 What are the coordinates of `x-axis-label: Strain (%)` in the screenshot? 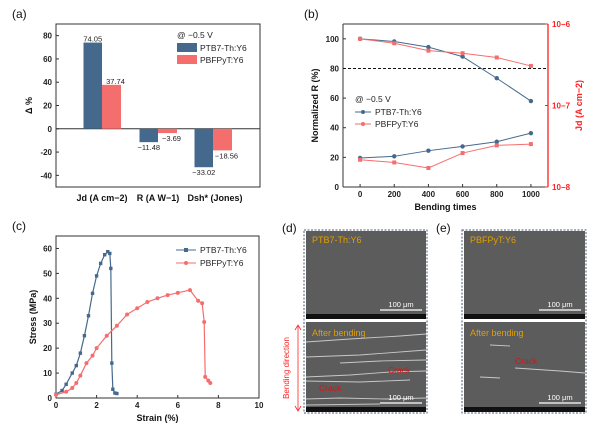 It's located at (157, 418).